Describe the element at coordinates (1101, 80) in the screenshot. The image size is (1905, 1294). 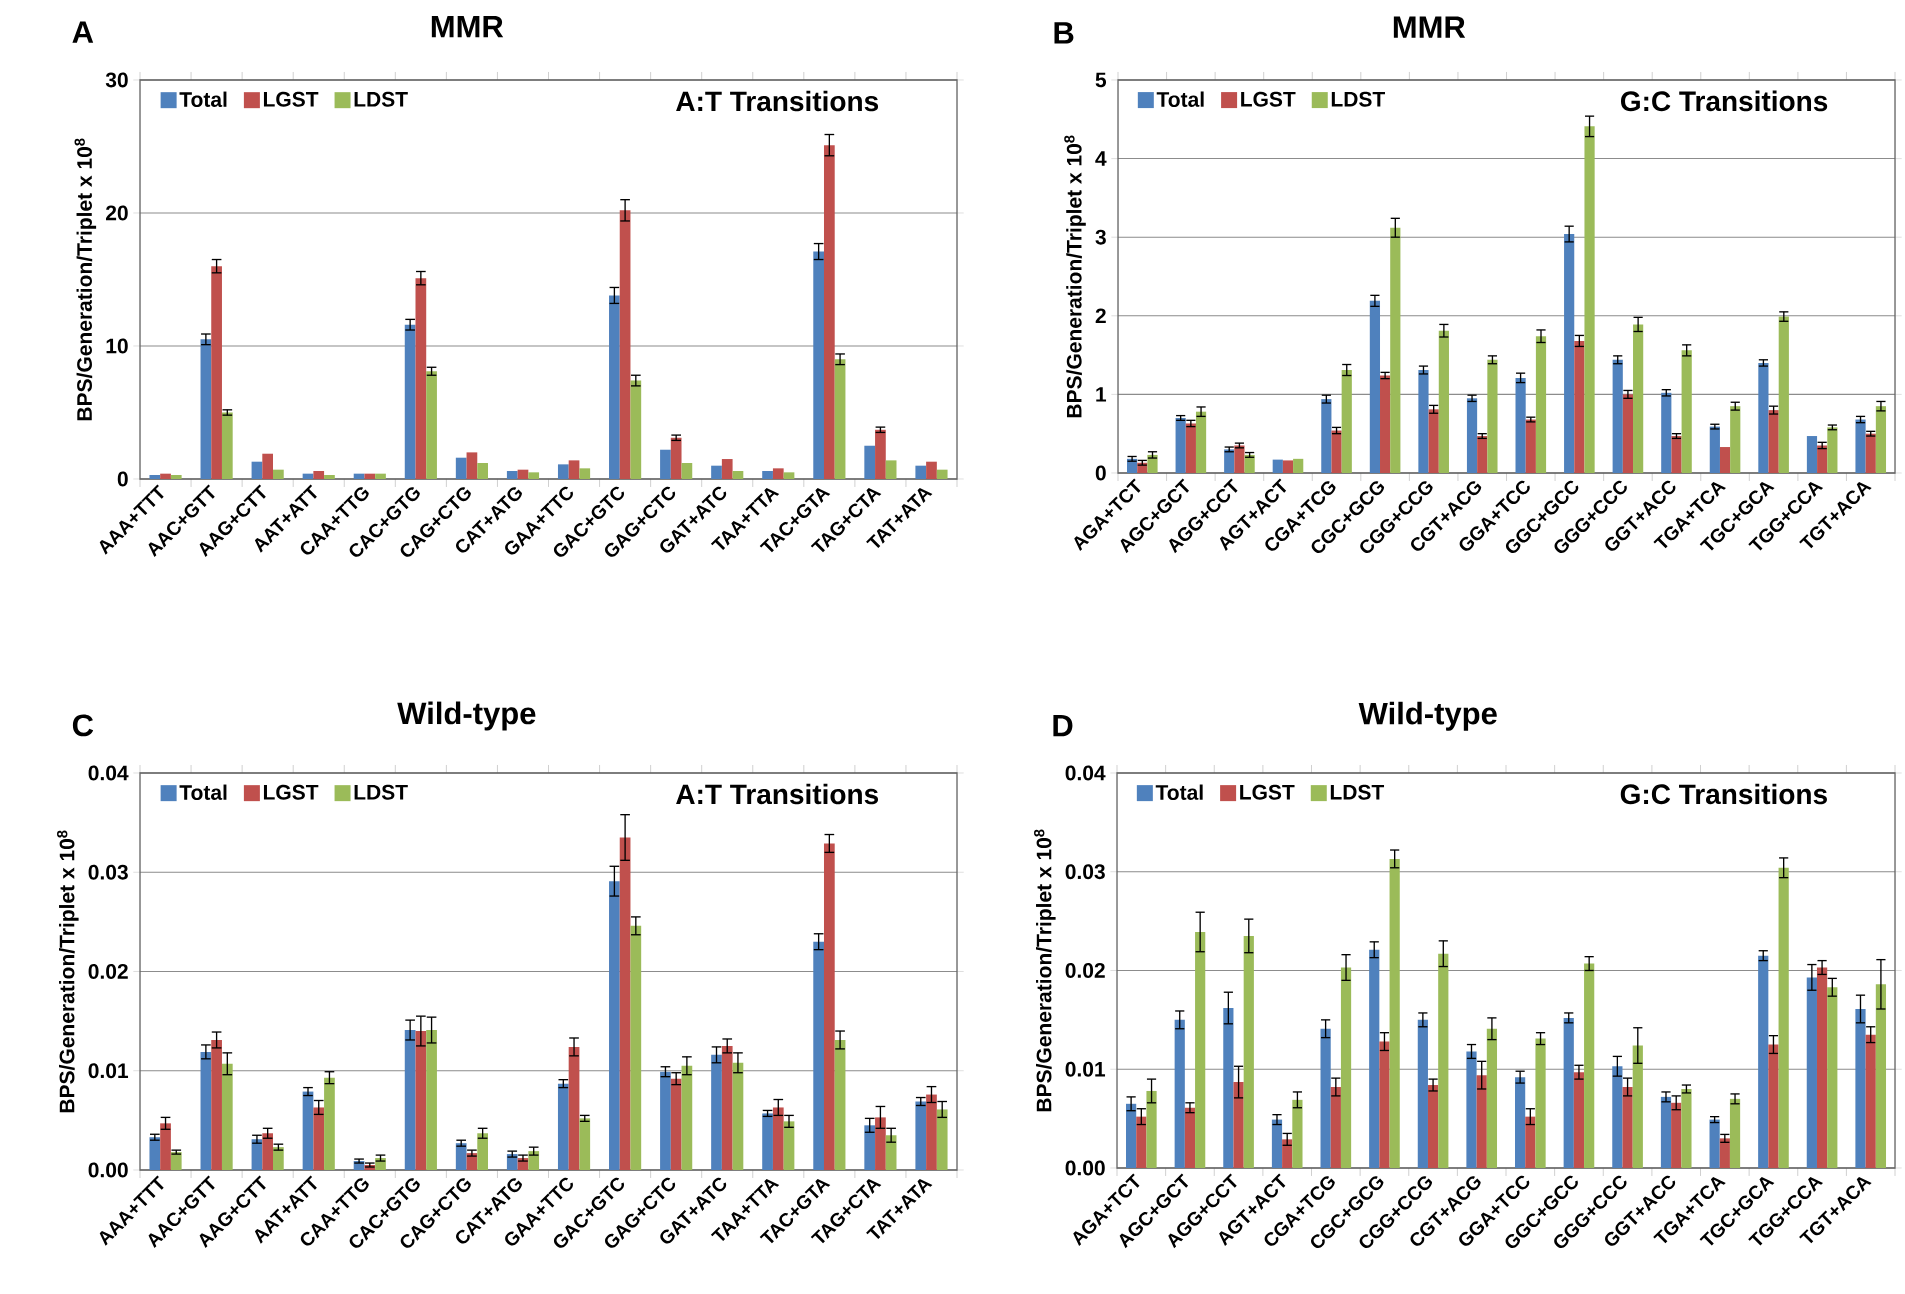
I see `y-tick-label: 5` at that location.